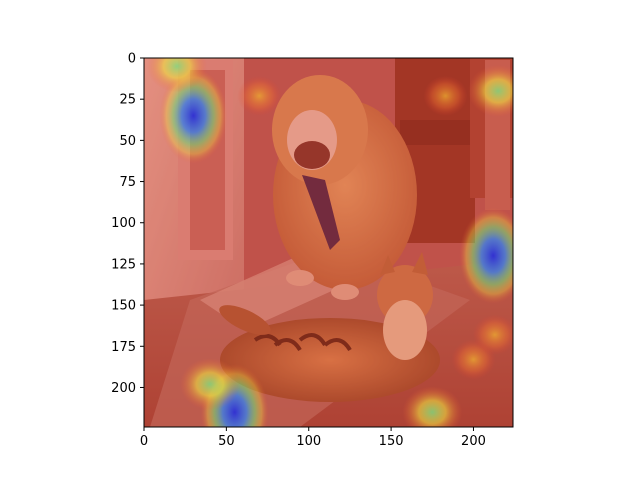 This screenshot has width=640, height=480. I want to click on y-tick-label: 200, so click(123, 388).